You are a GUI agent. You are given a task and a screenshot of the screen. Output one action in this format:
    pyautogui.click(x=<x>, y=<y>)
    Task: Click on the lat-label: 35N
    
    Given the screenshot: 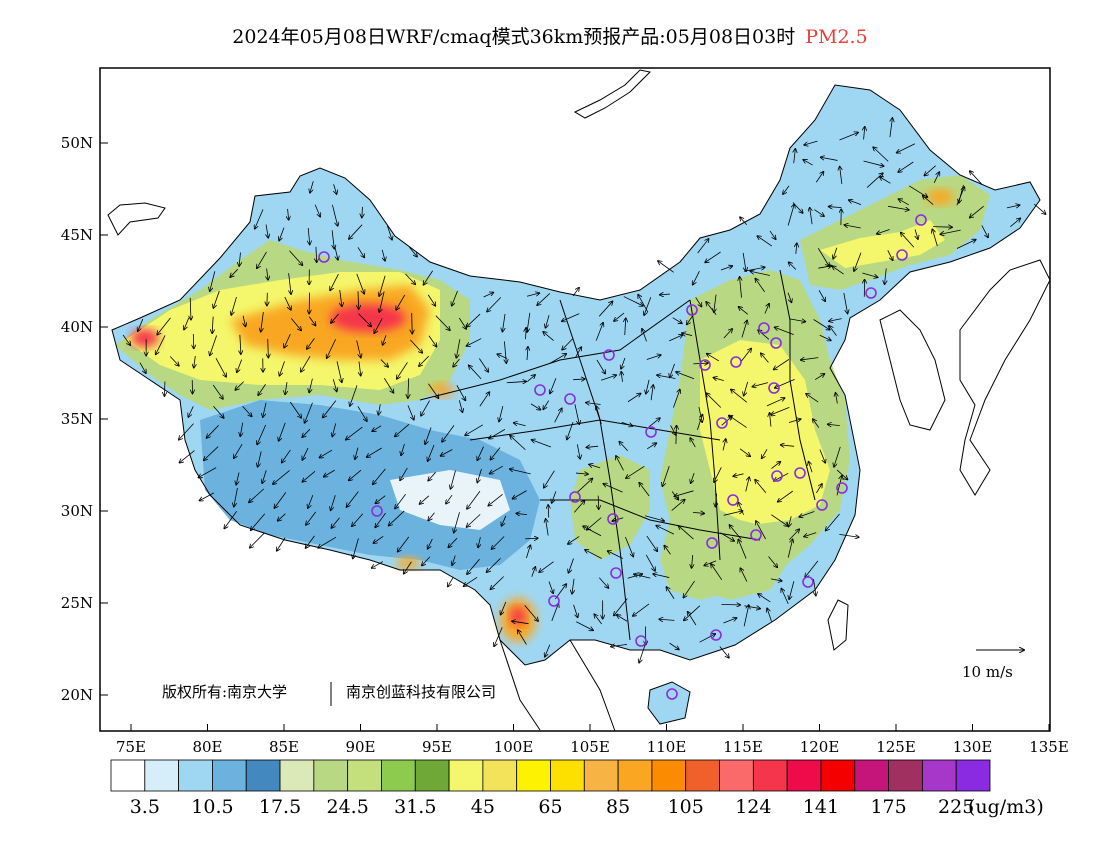 What is the action you would take?
    pyautogui.click(x=77, y=419)
    